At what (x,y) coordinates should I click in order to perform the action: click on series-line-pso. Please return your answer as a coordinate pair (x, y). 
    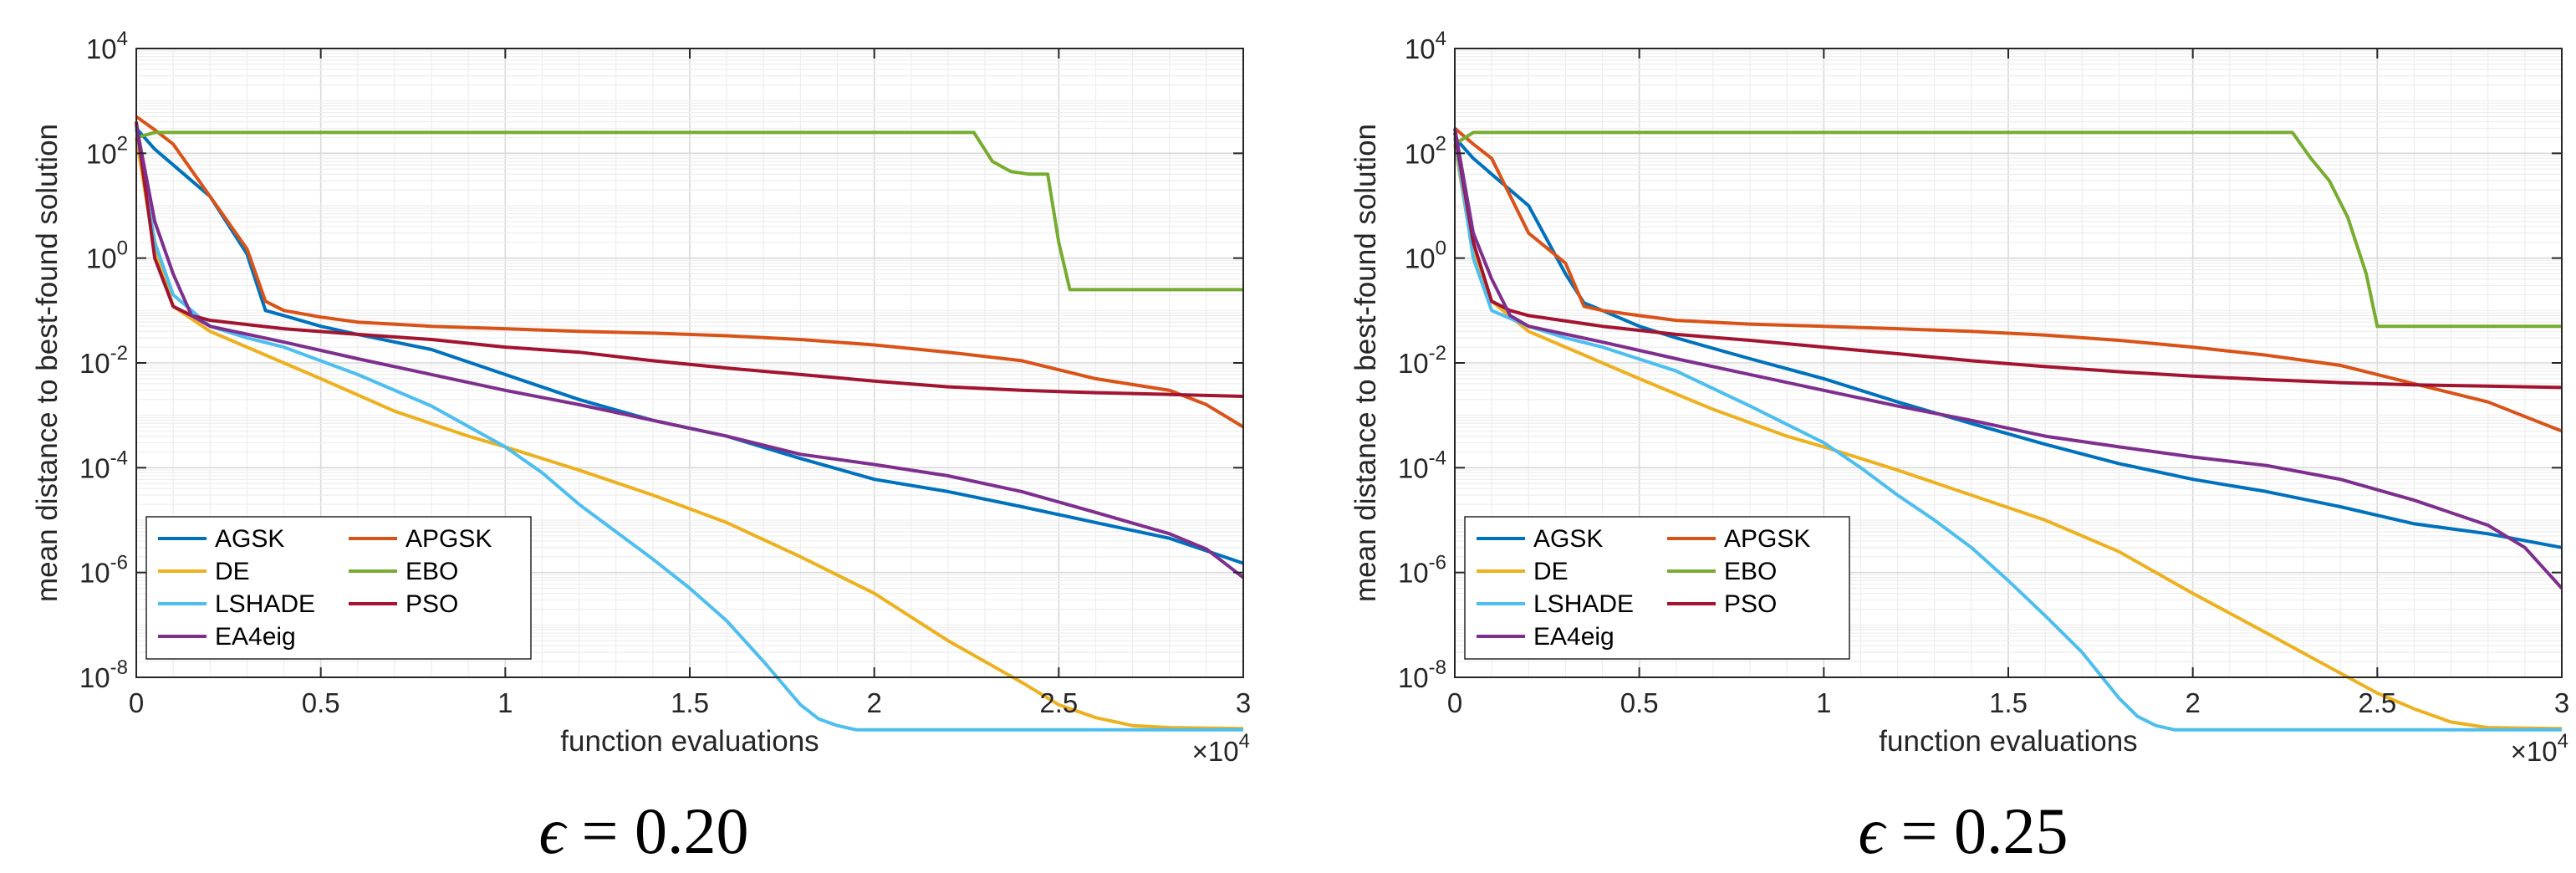
    Looking at the image, I should click on (2008, 261).